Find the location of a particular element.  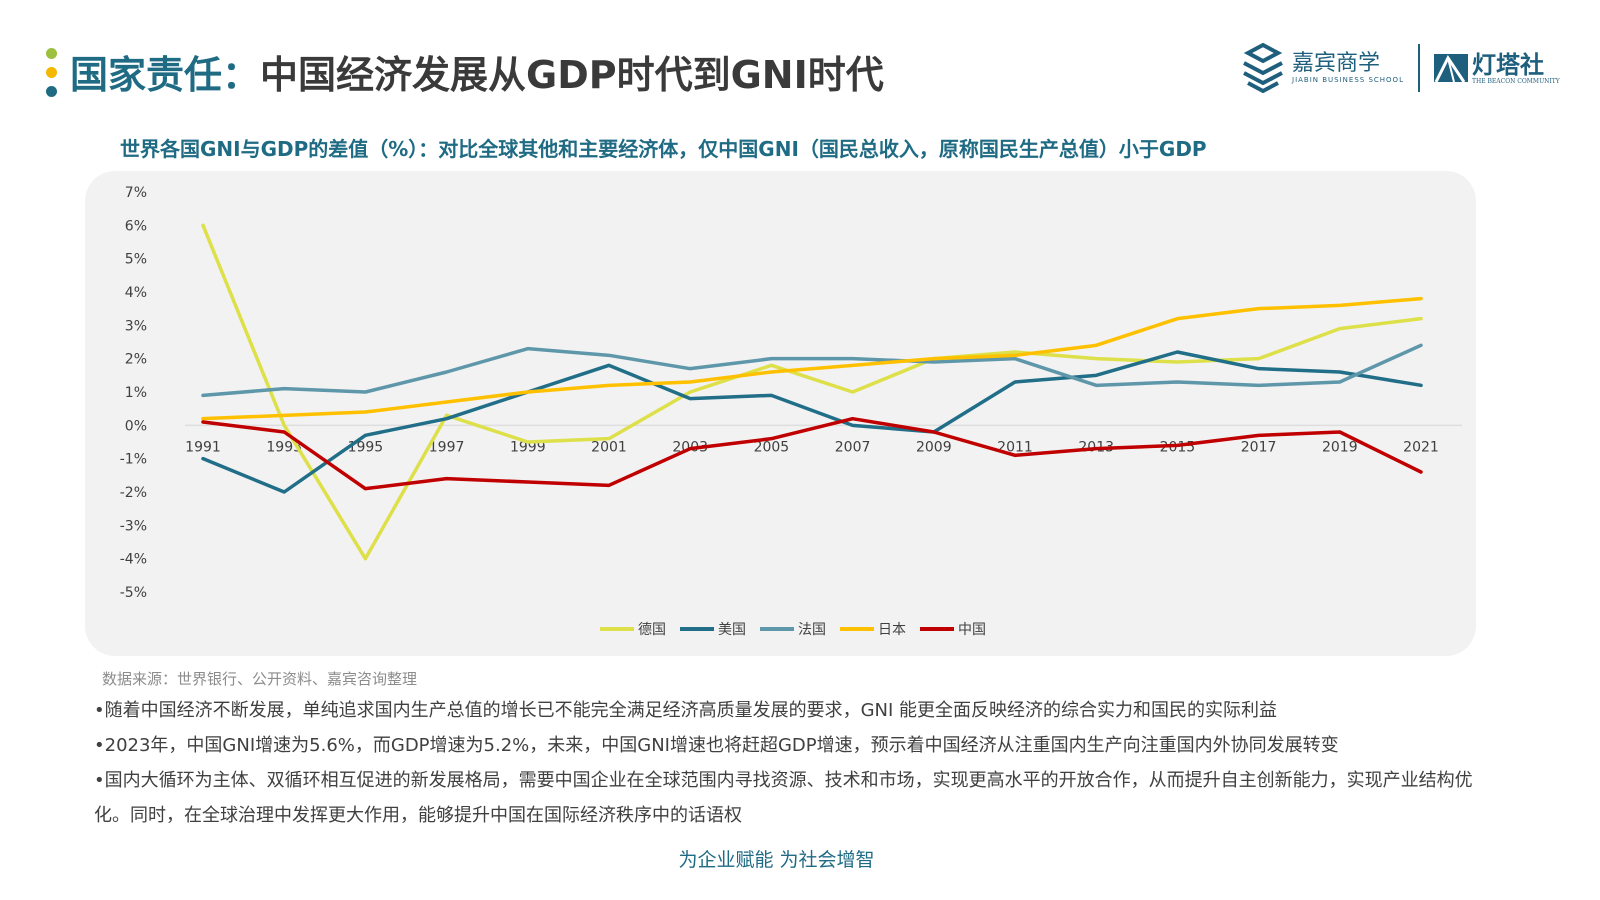

data-source: 数据来源：世界银行、公开资料、嘉宾咨询整理 is located at coordinates (260, 679).